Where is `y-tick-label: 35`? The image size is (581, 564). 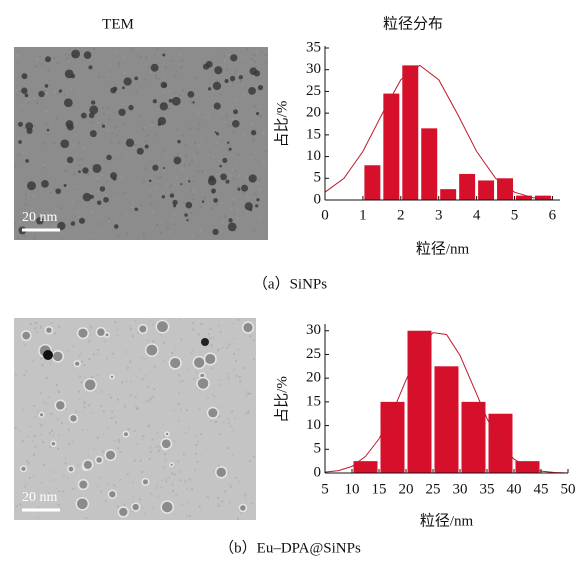 y-tick-label: 35 is located at coordinates (313, 47).